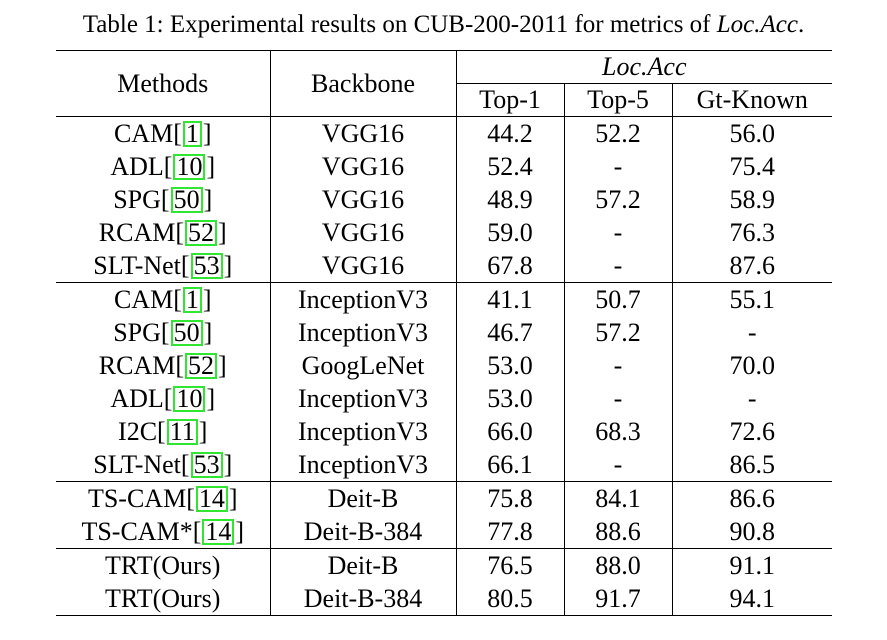 The height and width of the screenshot is (640, 887). I want to click on table-row: SLT-Net[53] InceptionV3 66.1-86.5, so click(444, 465).